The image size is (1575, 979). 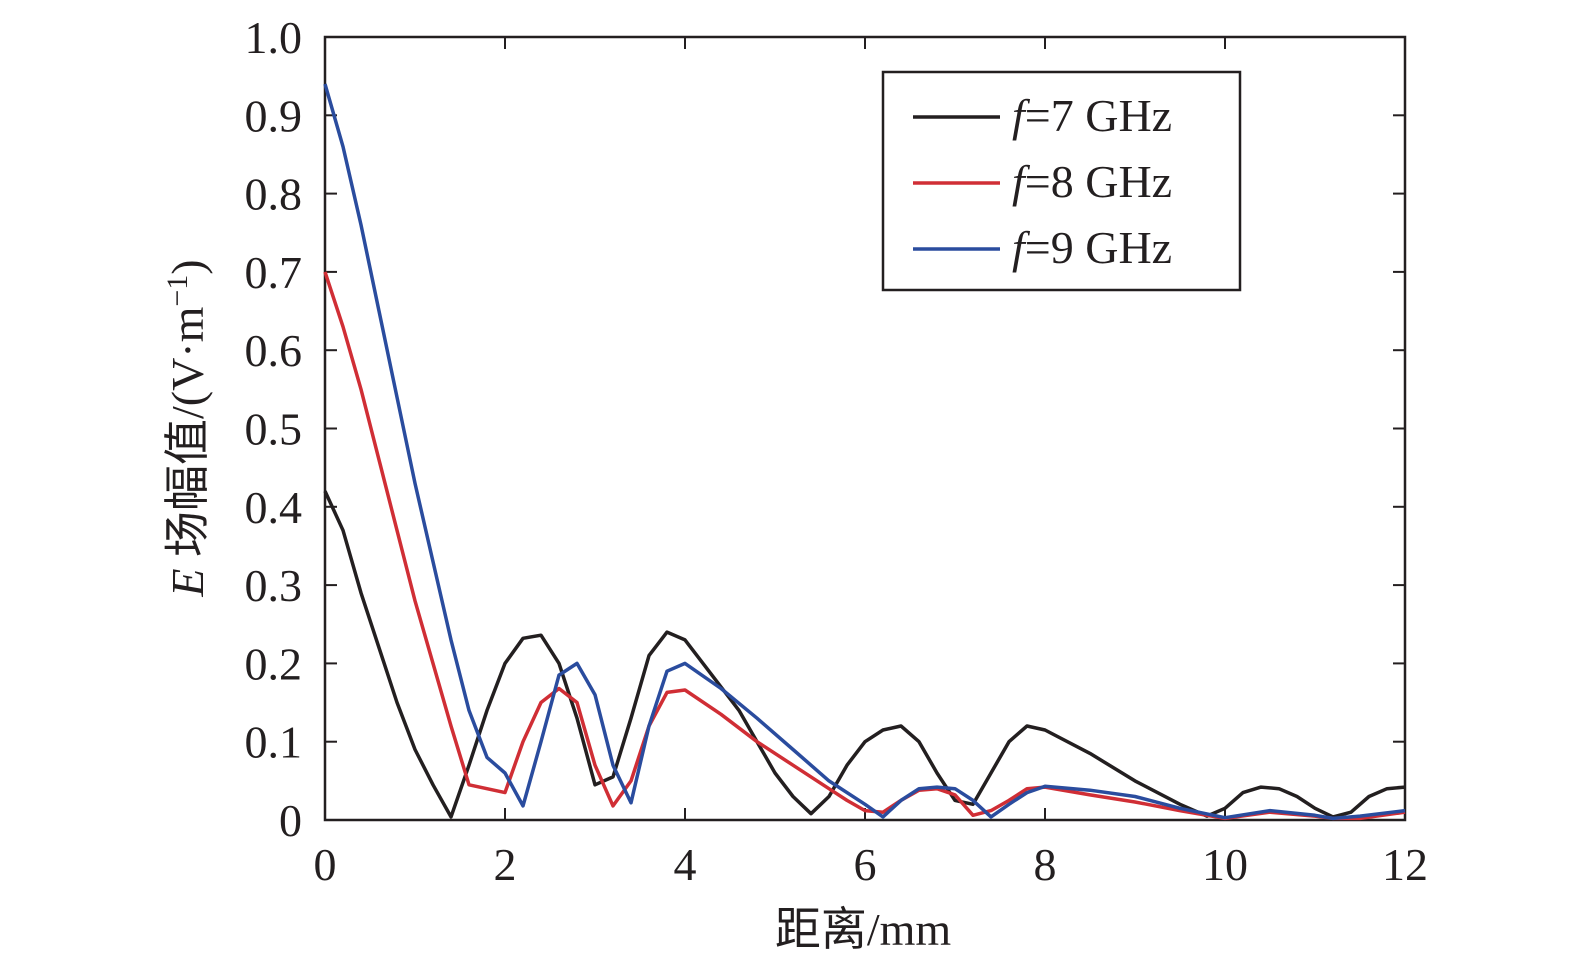 What do you see at coordinates (274, 37) in the screenshot?
I see `y-tick-label: 1.0` at bounding box center [274, 37].